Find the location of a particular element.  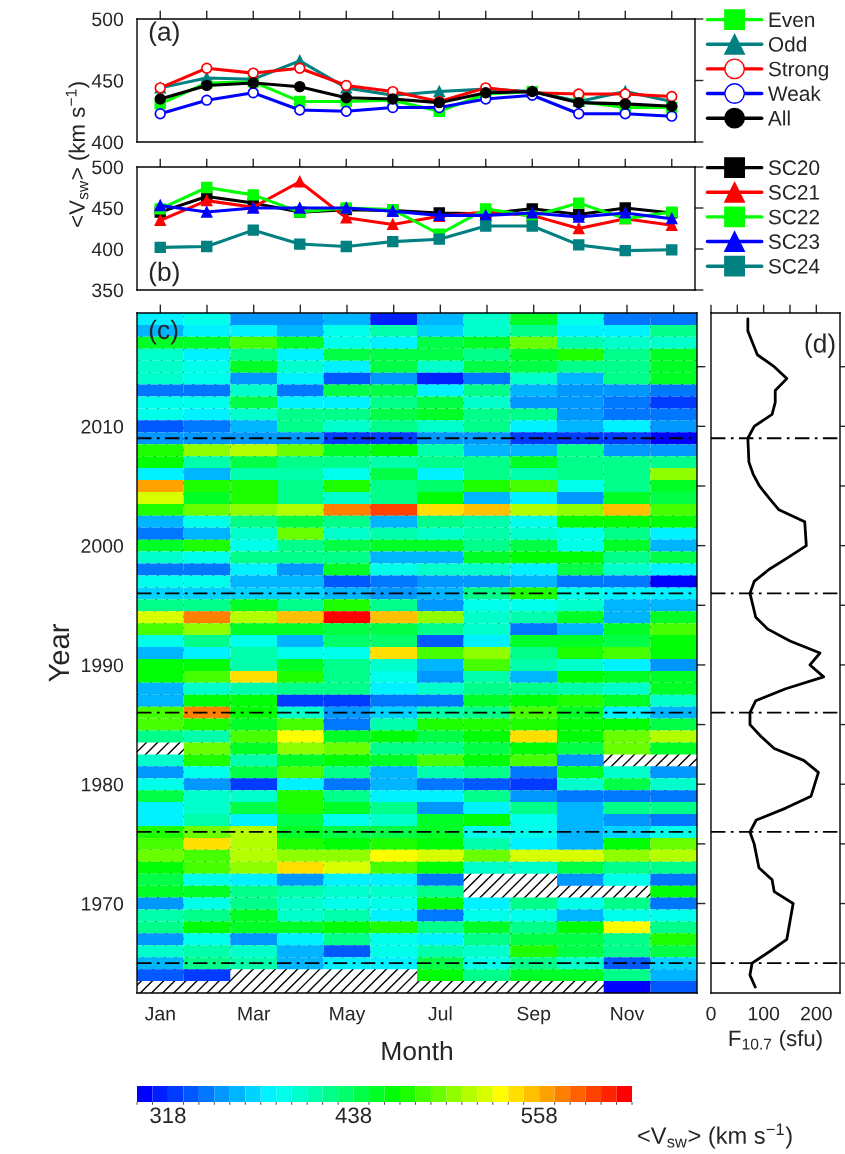

color-bar-label: 558 is located at coordinates (539, 1115).